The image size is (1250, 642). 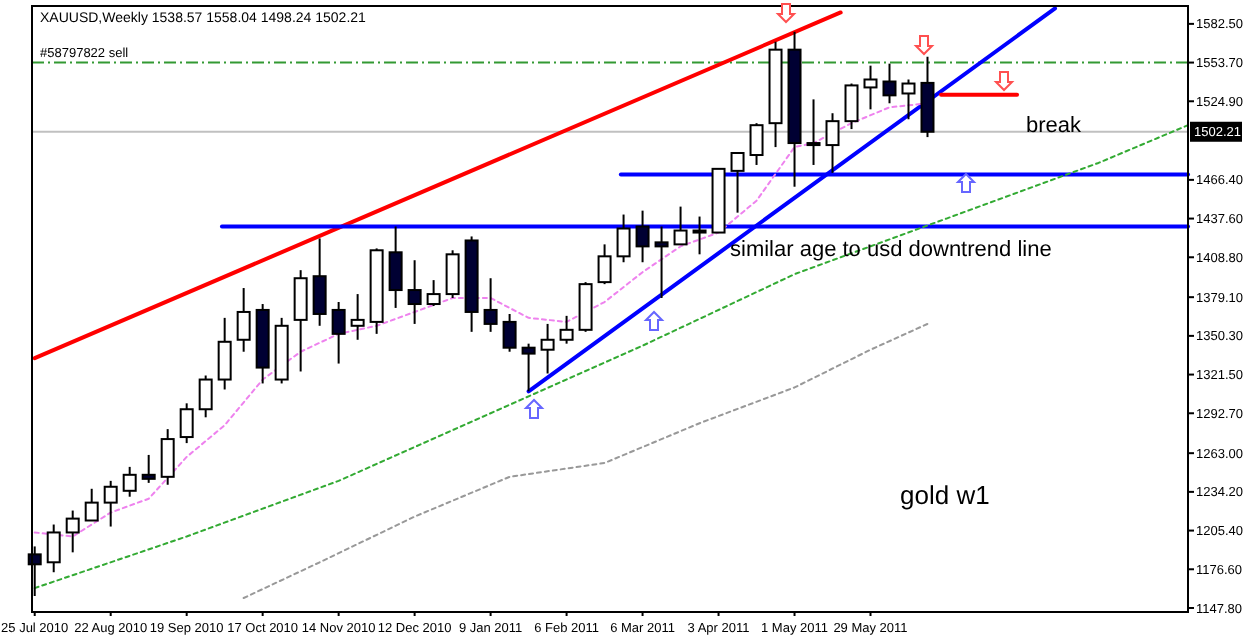 I want to click on annotation: gold w1, so click(x=945, y=495).